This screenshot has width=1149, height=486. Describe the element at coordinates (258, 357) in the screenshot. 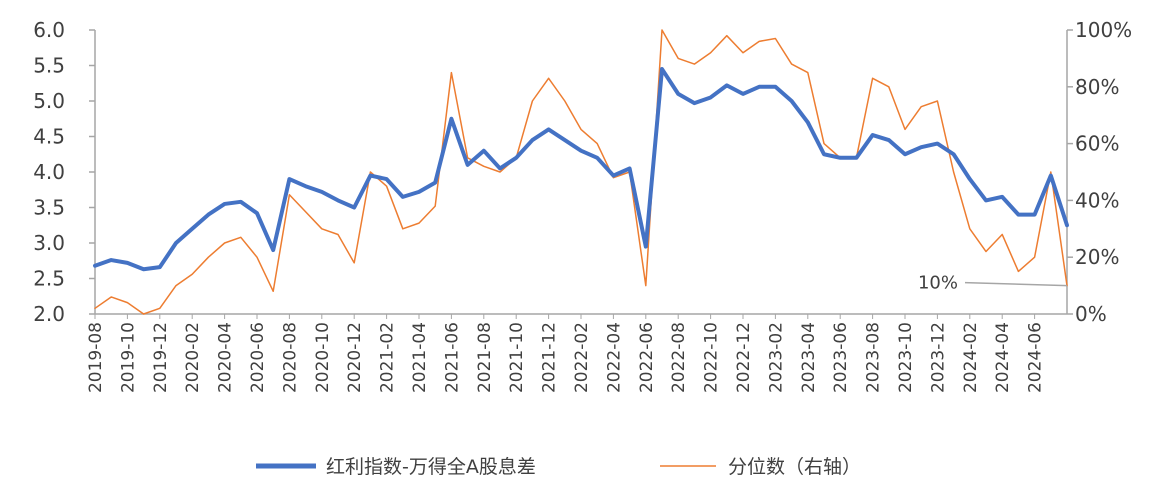

I see `x-tick-label: 2020-06` at that location.